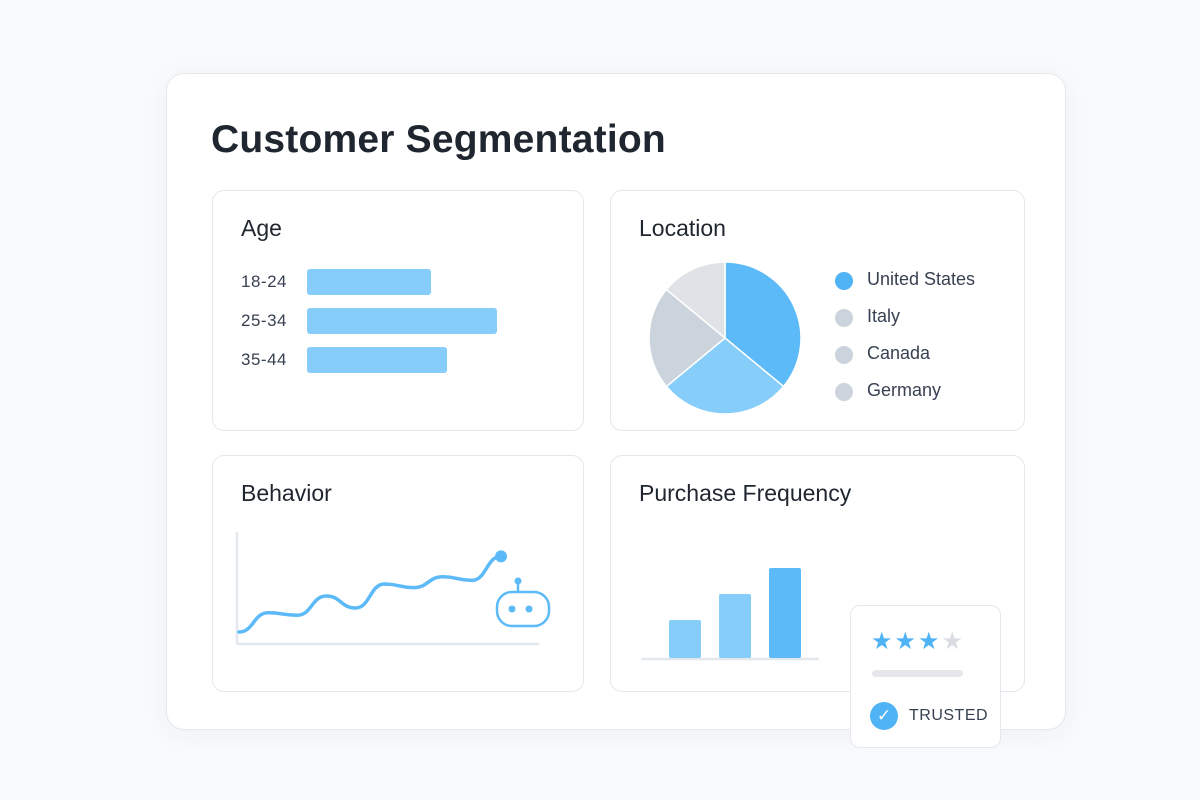 This screenshot has height=800, width=1200. What do you see at coordinates (884, 316) in the screenshot?
I see `legend-label: Italy` at bounding box center [884, 316].